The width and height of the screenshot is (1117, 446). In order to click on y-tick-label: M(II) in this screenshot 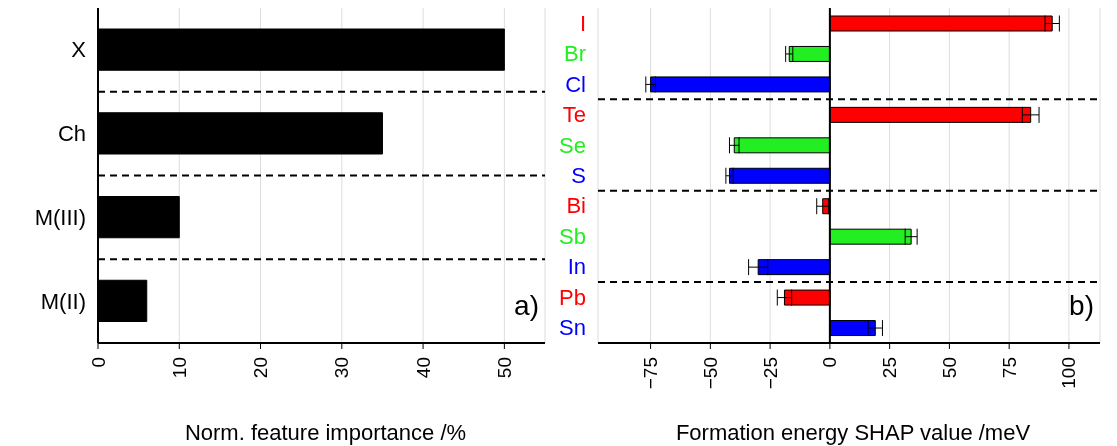, I will do `click(63, 301)`.